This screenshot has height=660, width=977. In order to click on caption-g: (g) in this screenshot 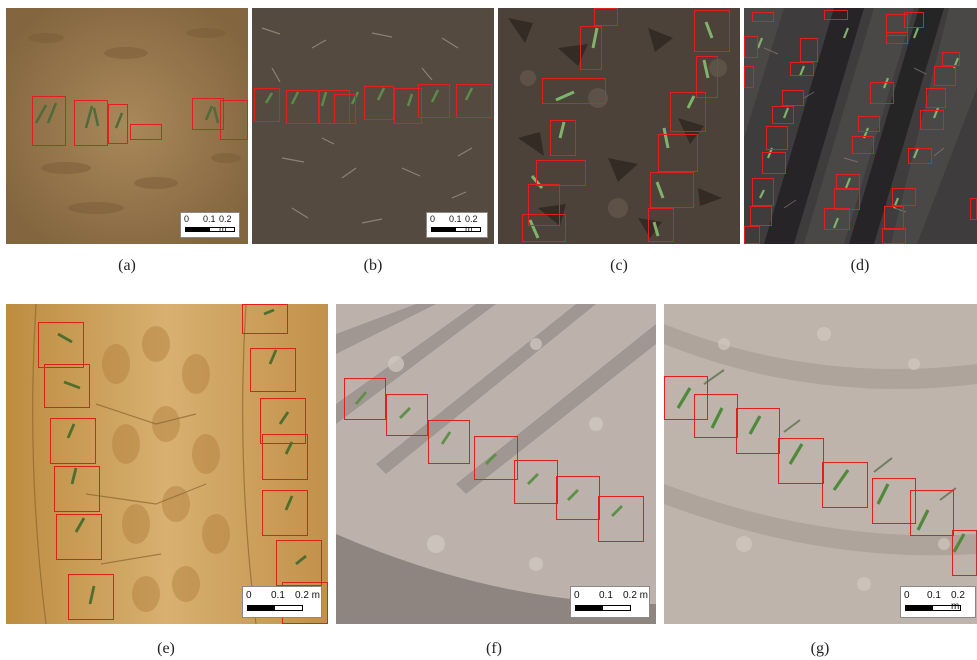, I will do `click(820, 648)`.